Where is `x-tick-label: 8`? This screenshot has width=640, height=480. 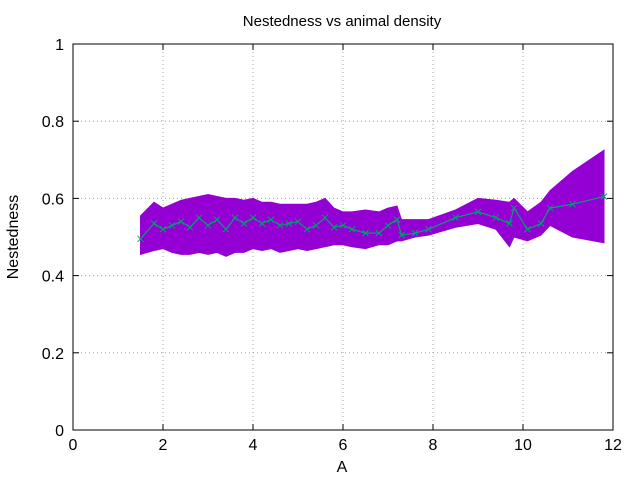
x-tick-label: 8 is located at coordinates (433, 445).